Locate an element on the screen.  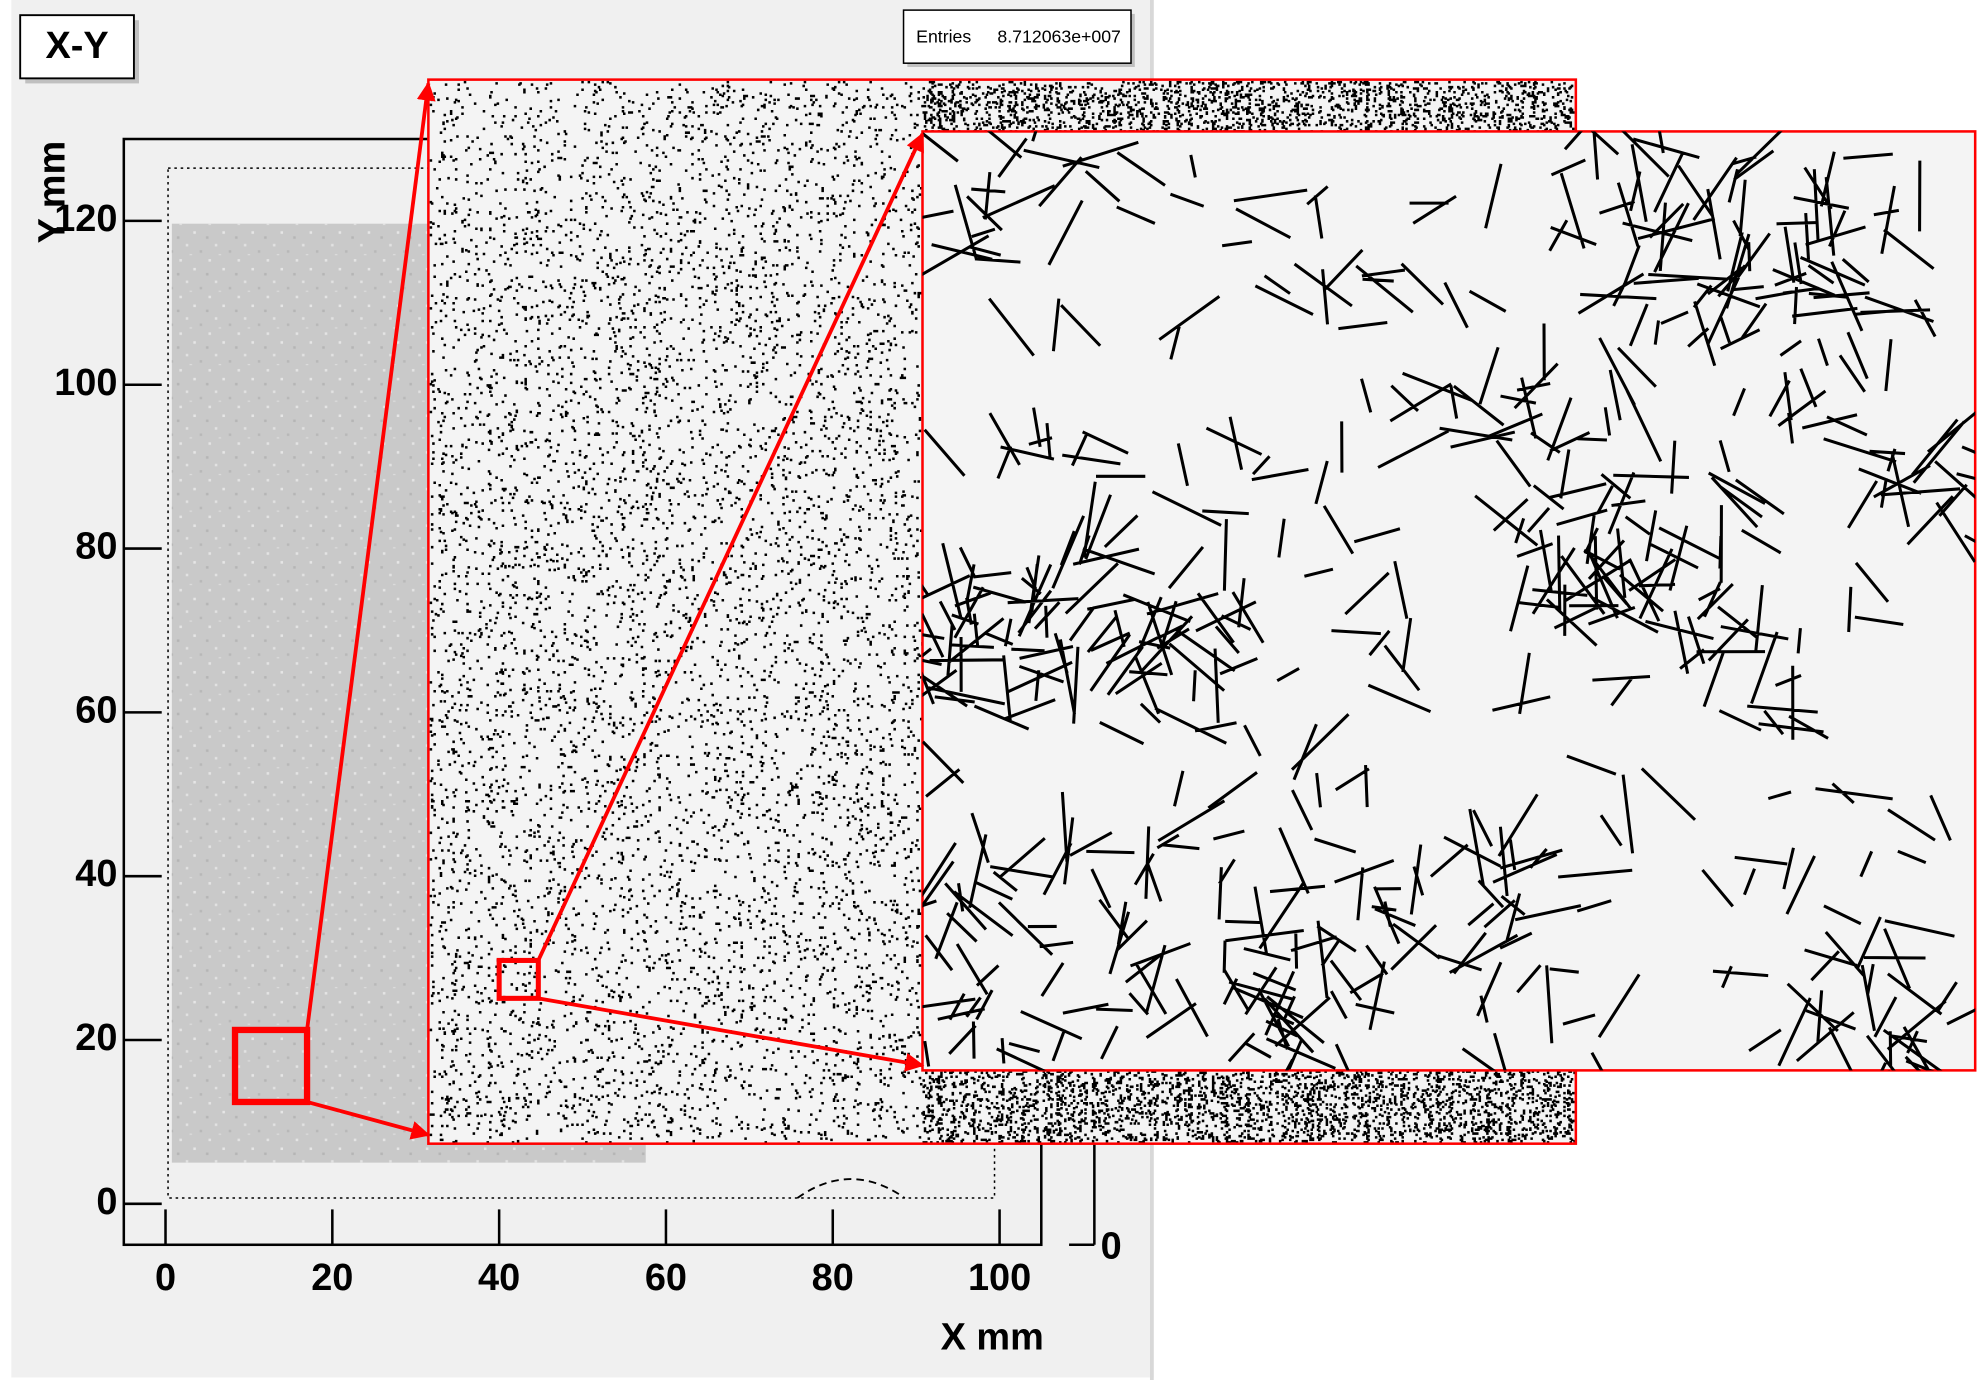
title-frame is located at coordinates (77, 47).